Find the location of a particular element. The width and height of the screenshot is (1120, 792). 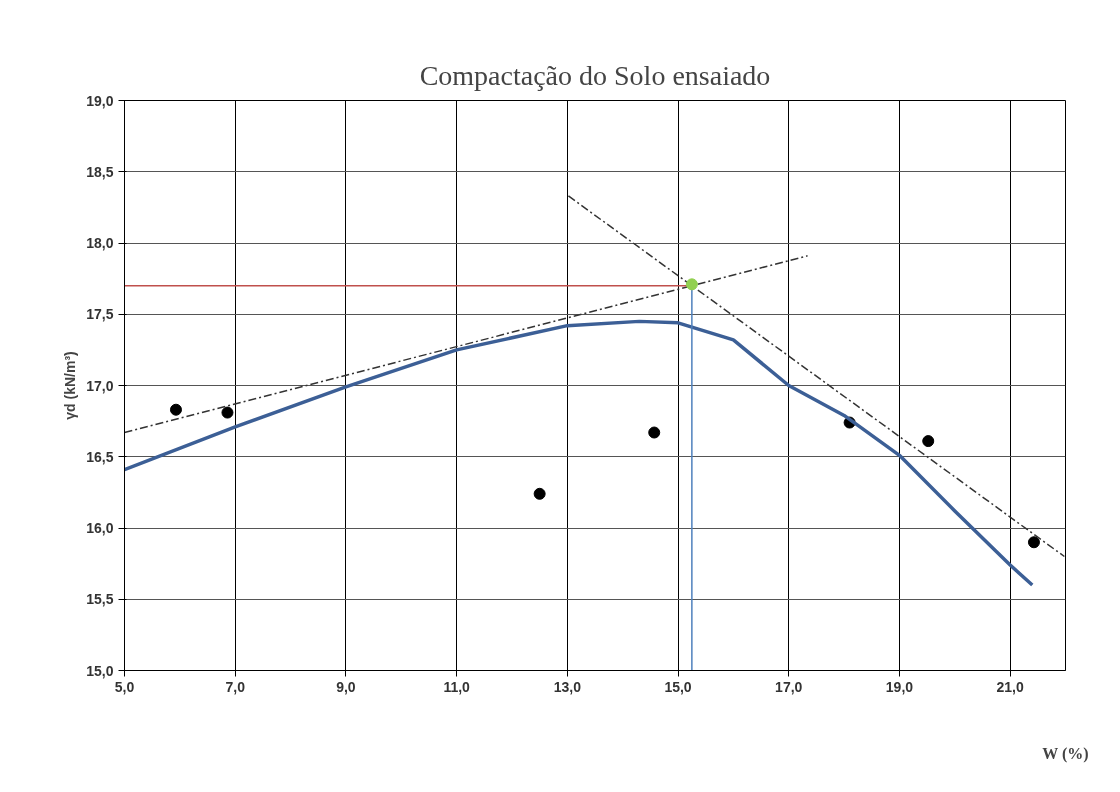

y-tick-label: 17,0 is located at coordinates (100, 385).